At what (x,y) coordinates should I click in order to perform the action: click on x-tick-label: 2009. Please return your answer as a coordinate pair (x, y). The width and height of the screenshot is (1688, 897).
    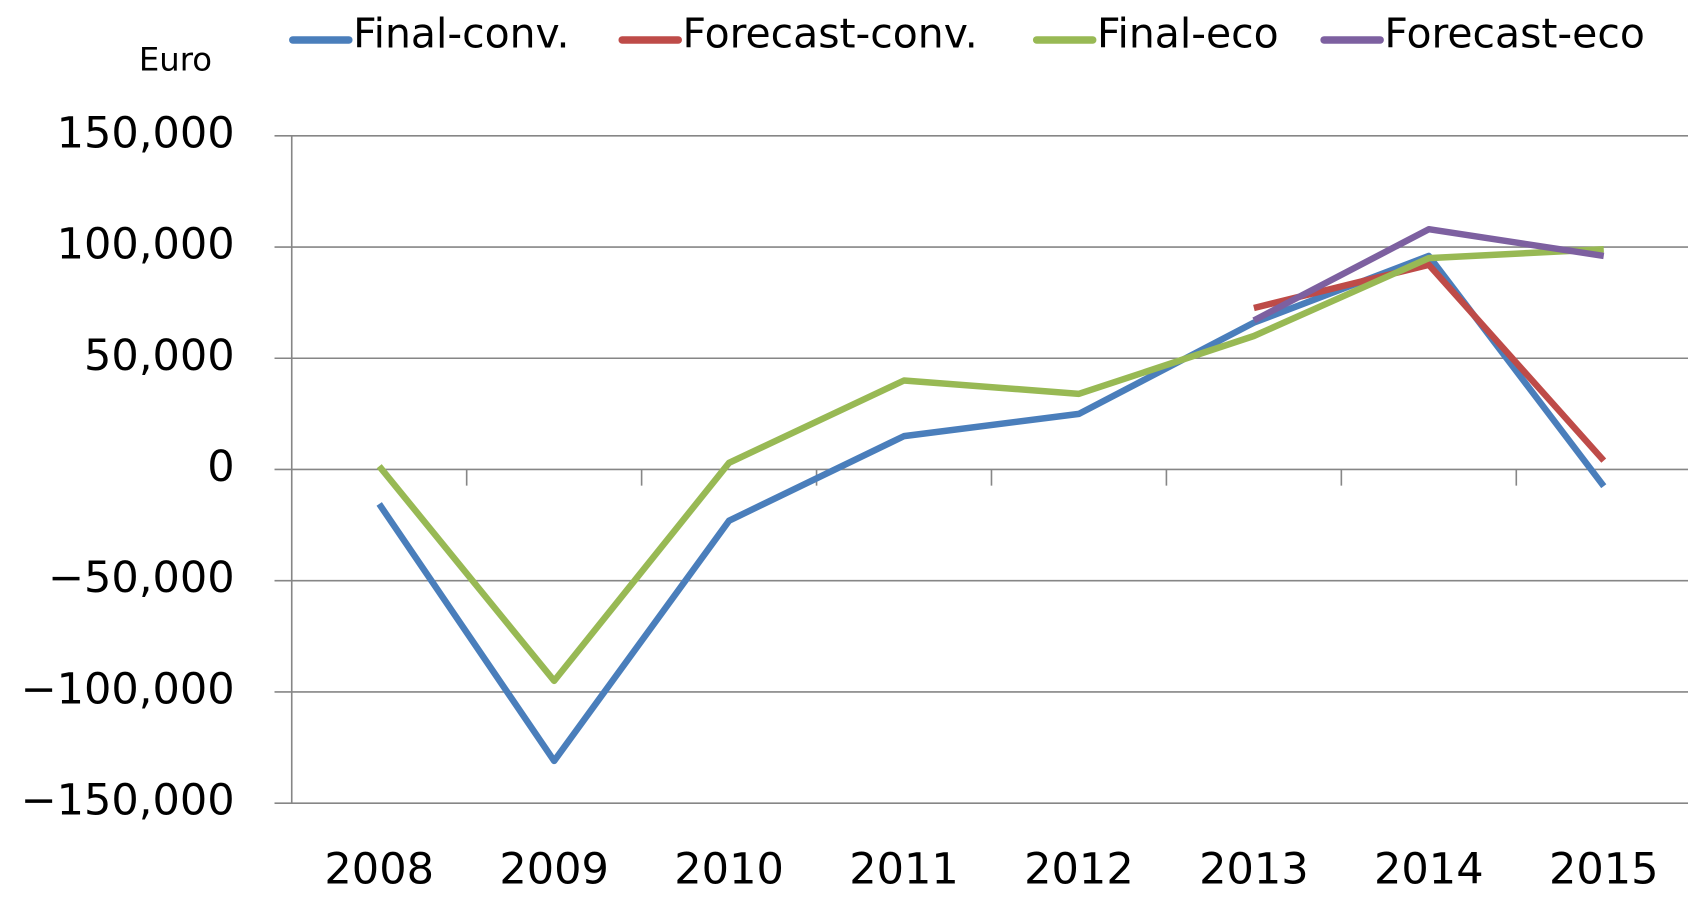
    Looking at the image, I should click on (554, 870).